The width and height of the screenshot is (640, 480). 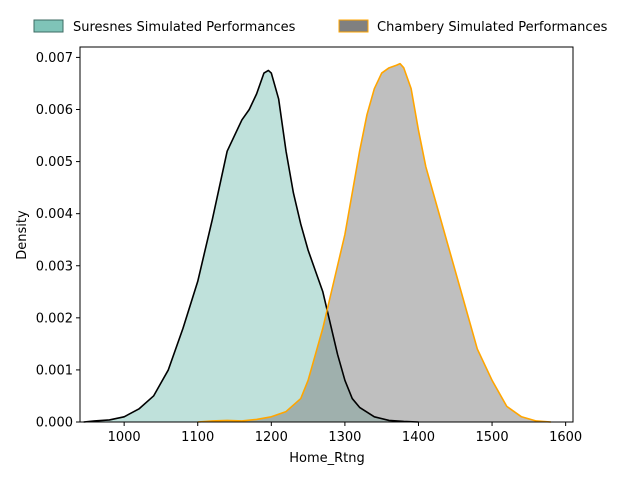 I want to click on legend-swatch-suresnes, so click(x=48, y=26).